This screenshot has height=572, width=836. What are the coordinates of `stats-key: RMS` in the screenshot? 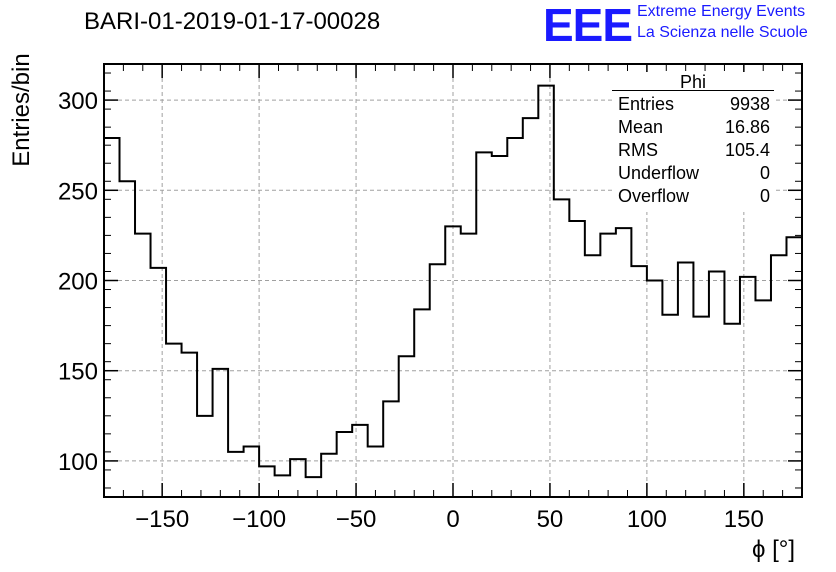 It's located at (638, 150).